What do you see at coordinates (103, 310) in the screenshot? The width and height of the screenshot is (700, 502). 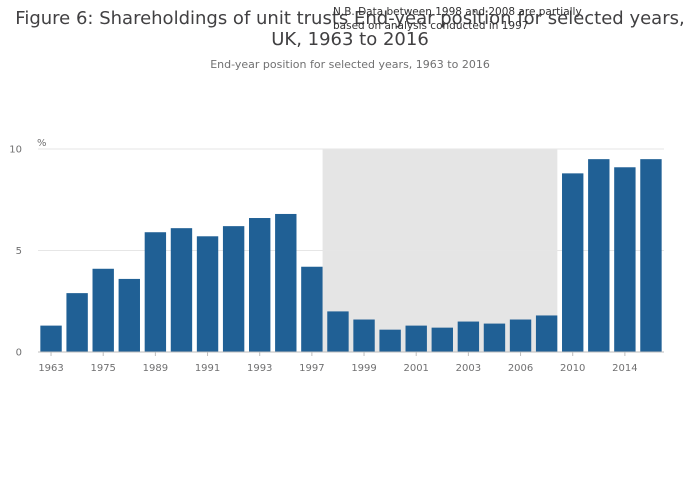 I see `bar-1975` at bounding box center [103, 310].